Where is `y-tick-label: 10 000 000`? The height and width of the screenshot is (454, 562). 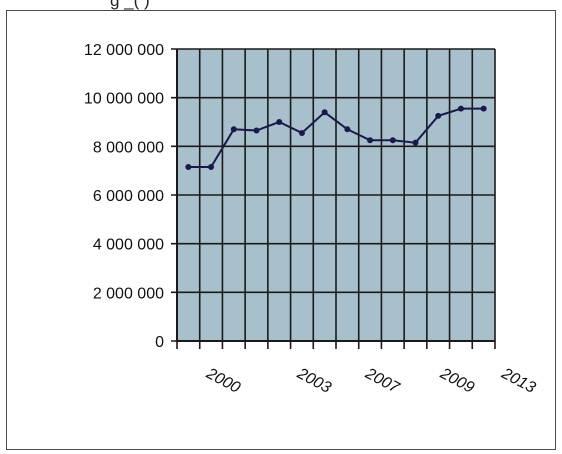
y-tick-label: 10 000 000 is located at coordinates (124, 99).